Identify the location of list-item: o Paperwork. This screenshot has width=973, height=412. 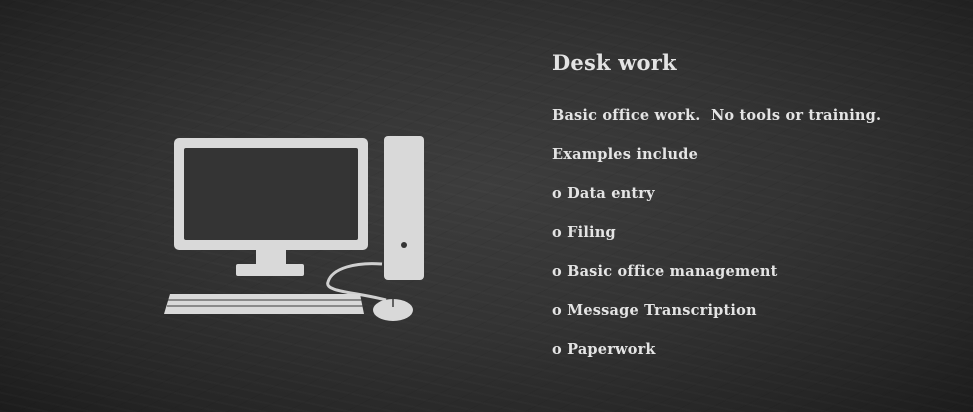
(604, 349).